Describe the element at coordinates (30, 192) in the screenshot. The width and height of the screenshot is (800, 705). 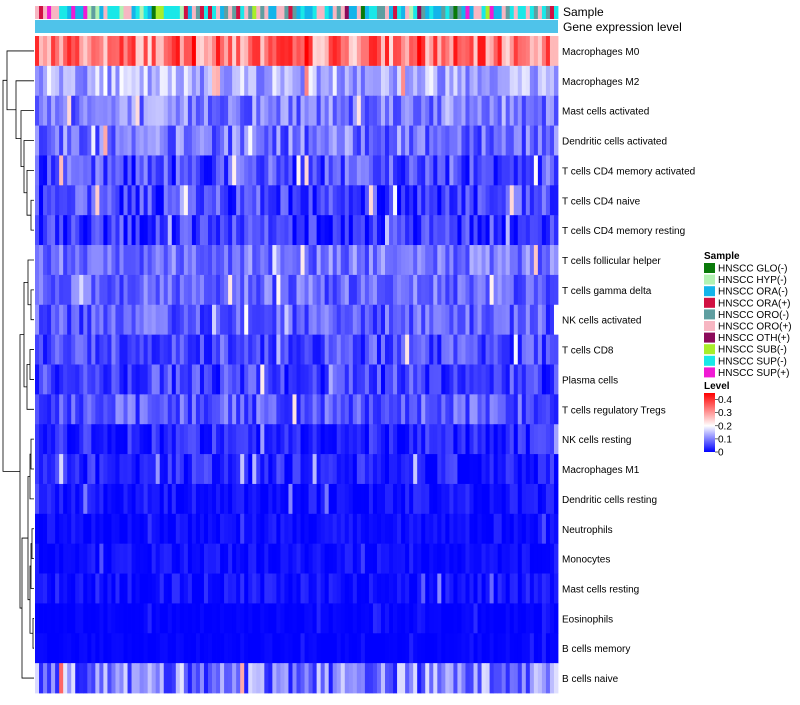
I see `dendrogram-branch` at that location.